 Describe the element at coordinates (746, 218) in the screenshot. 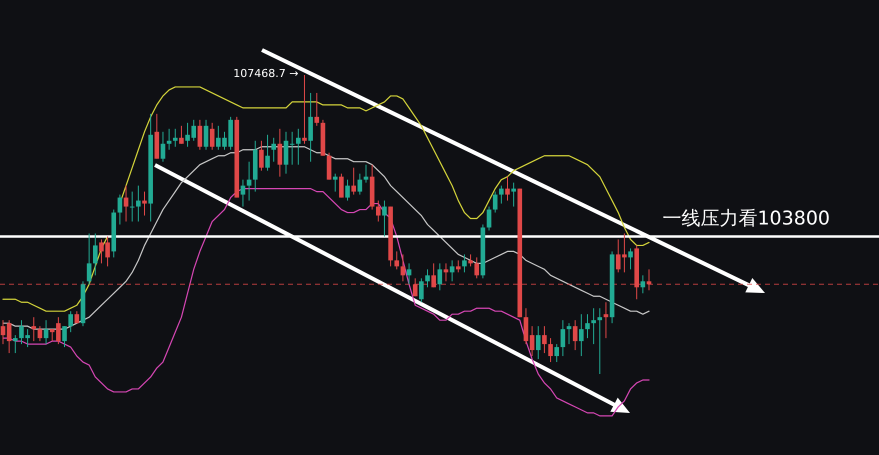

I see `ref-line-label: 一线压力看103800` at that location.